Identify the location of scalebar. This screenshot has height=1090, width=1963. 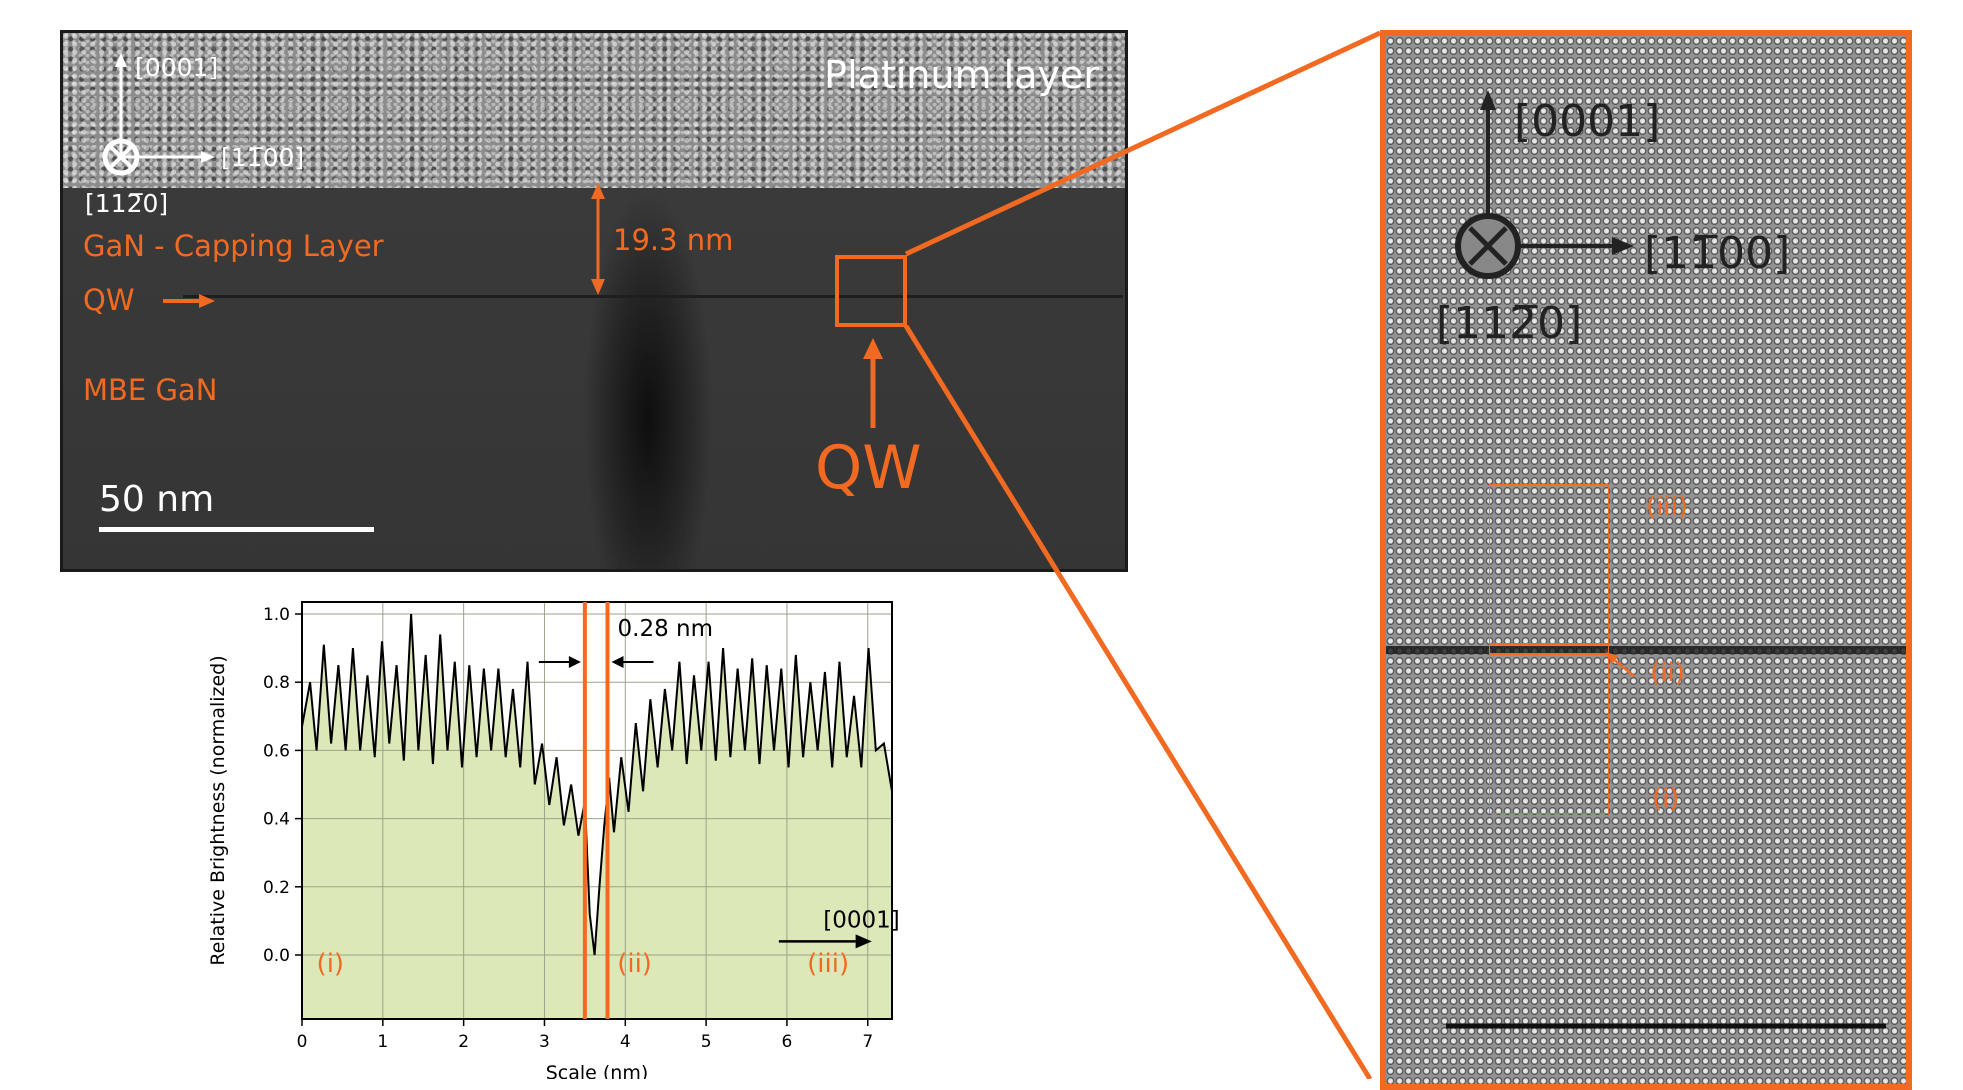
(236, 529).